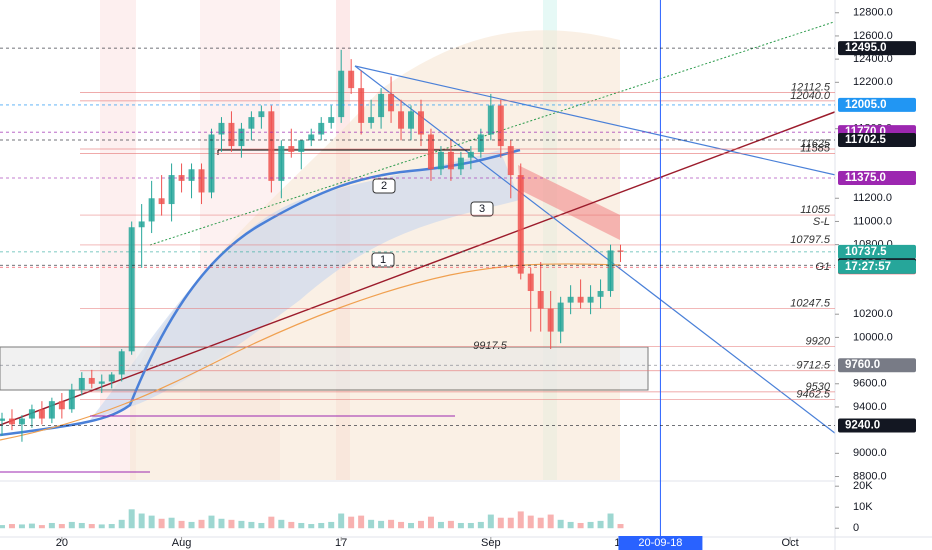 The height and width of the screenshot is (550, 932). Describe the element at coordinates (868, 267) in the screenshot. I see `countdown-label: 17:27:57` at that location.